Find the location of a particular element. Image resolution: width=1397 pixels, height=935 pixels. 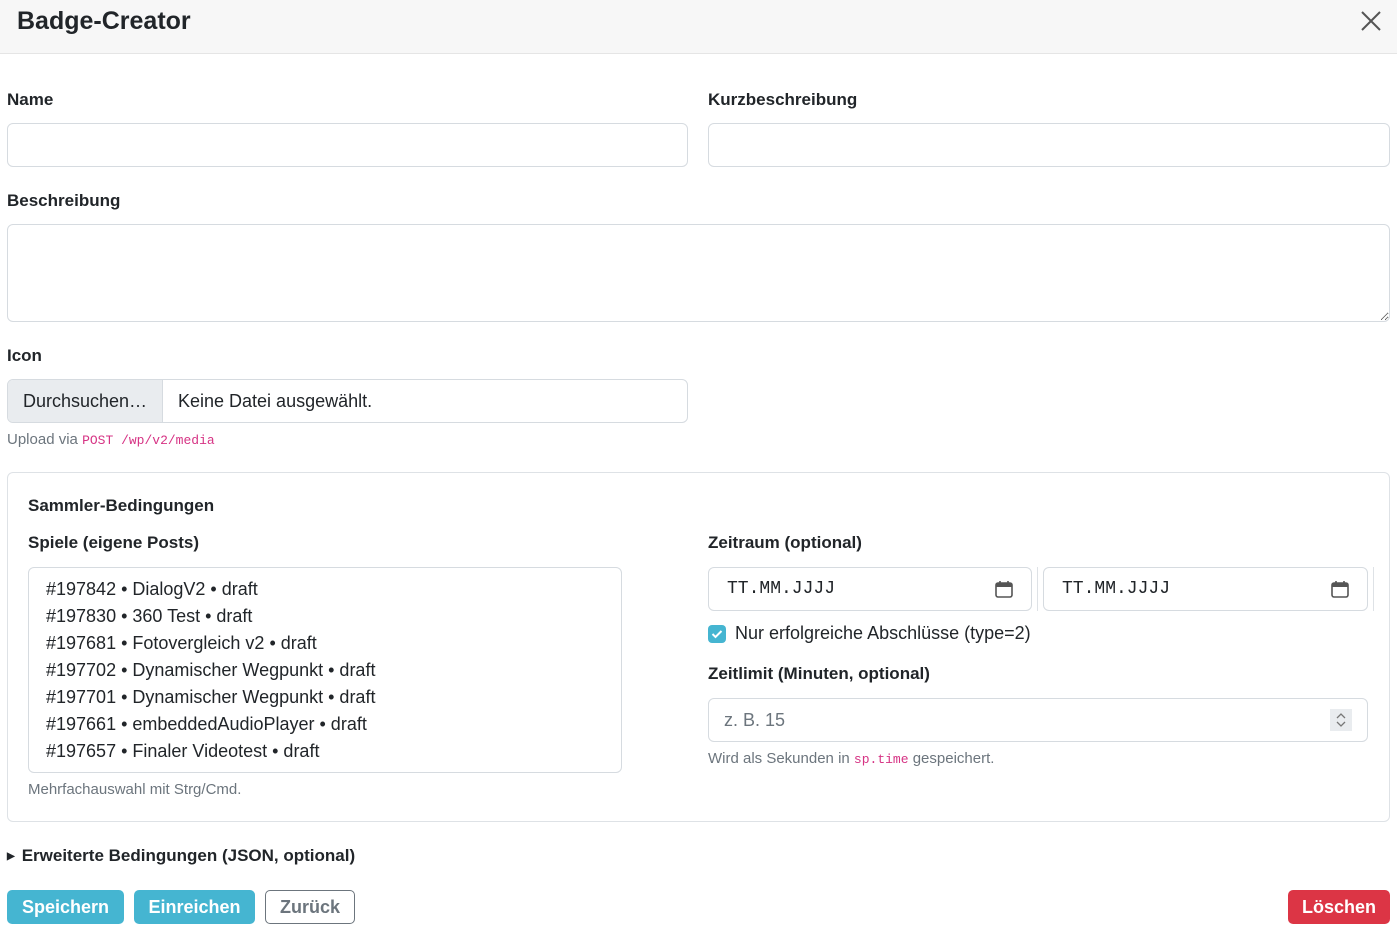

upload-hint-text: Upload via is located at coordinates (42, 439).